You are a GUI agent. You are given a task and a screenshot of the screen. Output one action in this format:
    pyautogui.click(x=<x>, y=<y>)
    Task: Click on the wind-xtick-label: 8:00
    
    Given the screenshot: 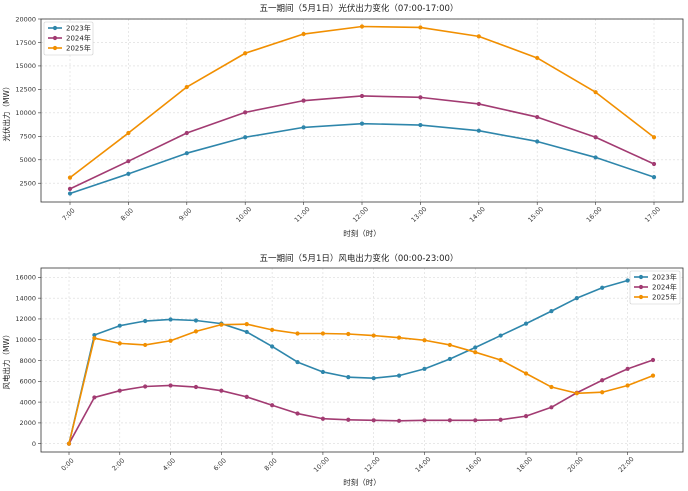 What is the action you would take?
    pyautogui.click(x=271, y=465)
    